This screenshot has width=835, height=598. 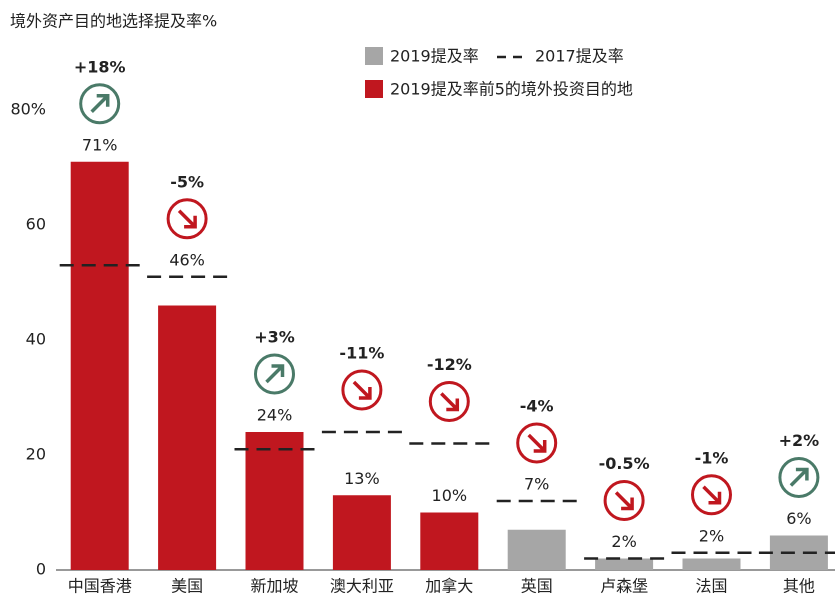 What do you see at coordinates (711, 586) in the screenshot?
I see `x-tick-label: 法国` at bounding box center [711, 586].